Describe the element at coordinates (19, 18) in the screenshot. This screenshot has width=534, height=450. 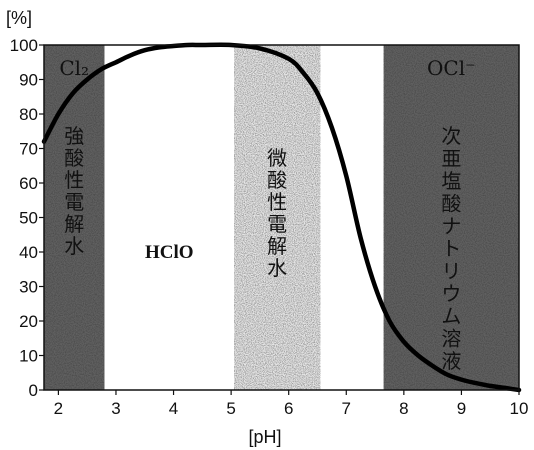
I see `y-axis-unit-label: [%]` at that location.